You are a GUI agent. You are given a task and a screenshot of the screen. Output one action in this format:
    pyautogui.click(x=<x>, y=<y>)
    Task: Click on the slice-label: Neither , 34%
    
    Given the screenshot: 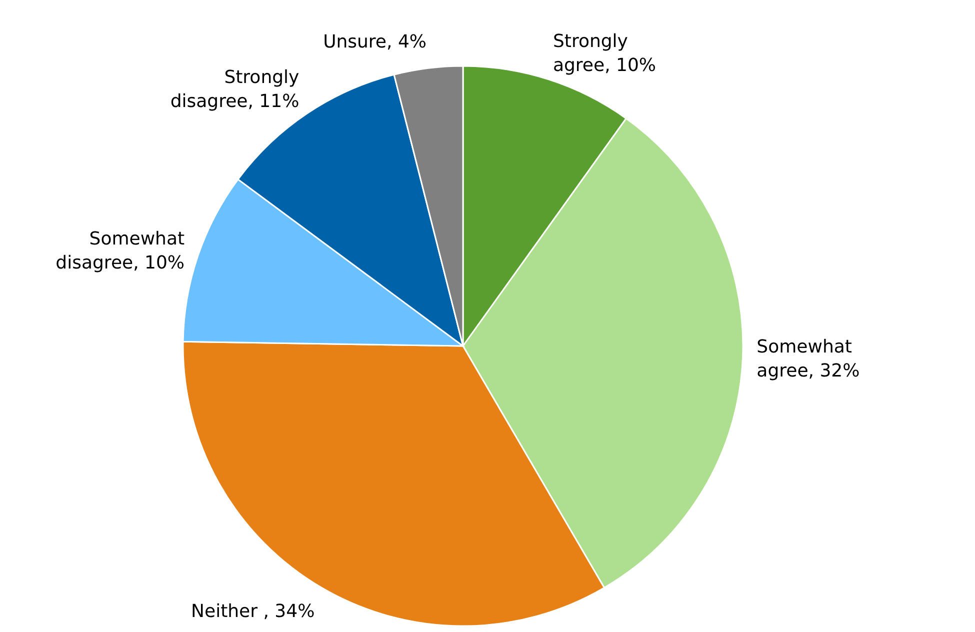 What is the action you would take?
    pyautogui.click(x=253, y=611)
    